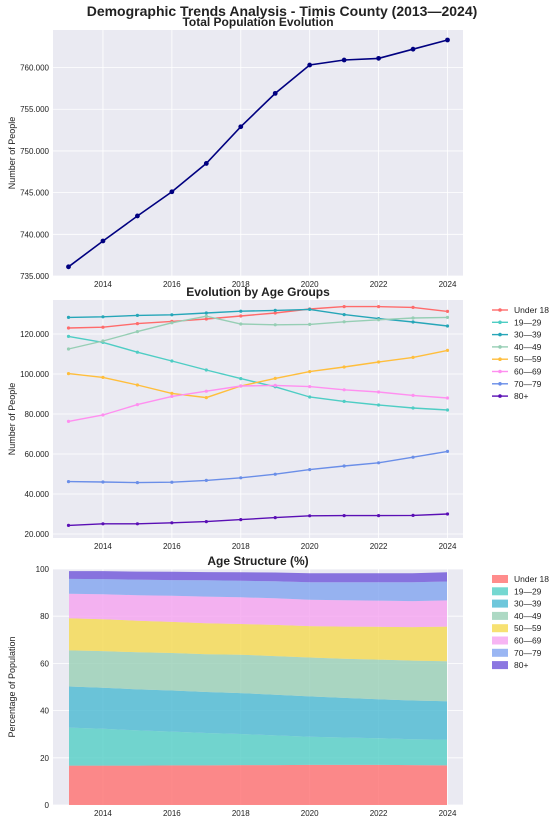  What do you see at coordinates (531, 310) in the screenshot?
I see `legend-label: Under 18` at bounding box center [531, 310].